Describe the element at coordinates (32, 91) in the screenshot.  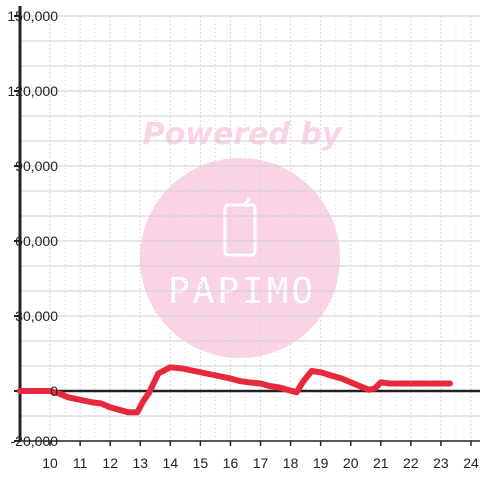
I see `y-tick-label: 120,000` at that location.